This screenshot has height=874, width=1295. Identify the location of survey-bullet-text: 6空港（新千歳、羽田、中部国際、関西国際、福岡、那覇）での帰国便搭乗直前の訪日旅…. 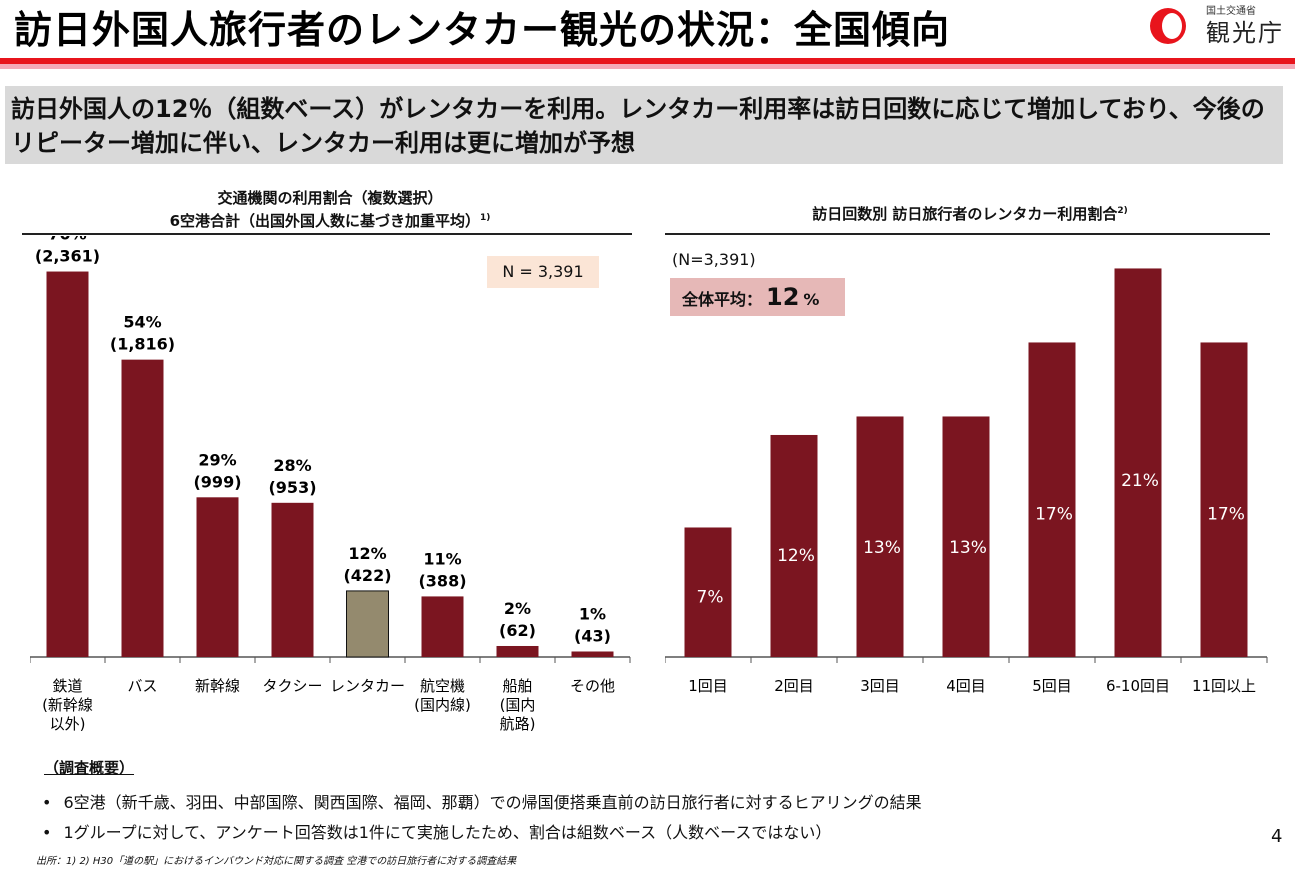
(492, 802).